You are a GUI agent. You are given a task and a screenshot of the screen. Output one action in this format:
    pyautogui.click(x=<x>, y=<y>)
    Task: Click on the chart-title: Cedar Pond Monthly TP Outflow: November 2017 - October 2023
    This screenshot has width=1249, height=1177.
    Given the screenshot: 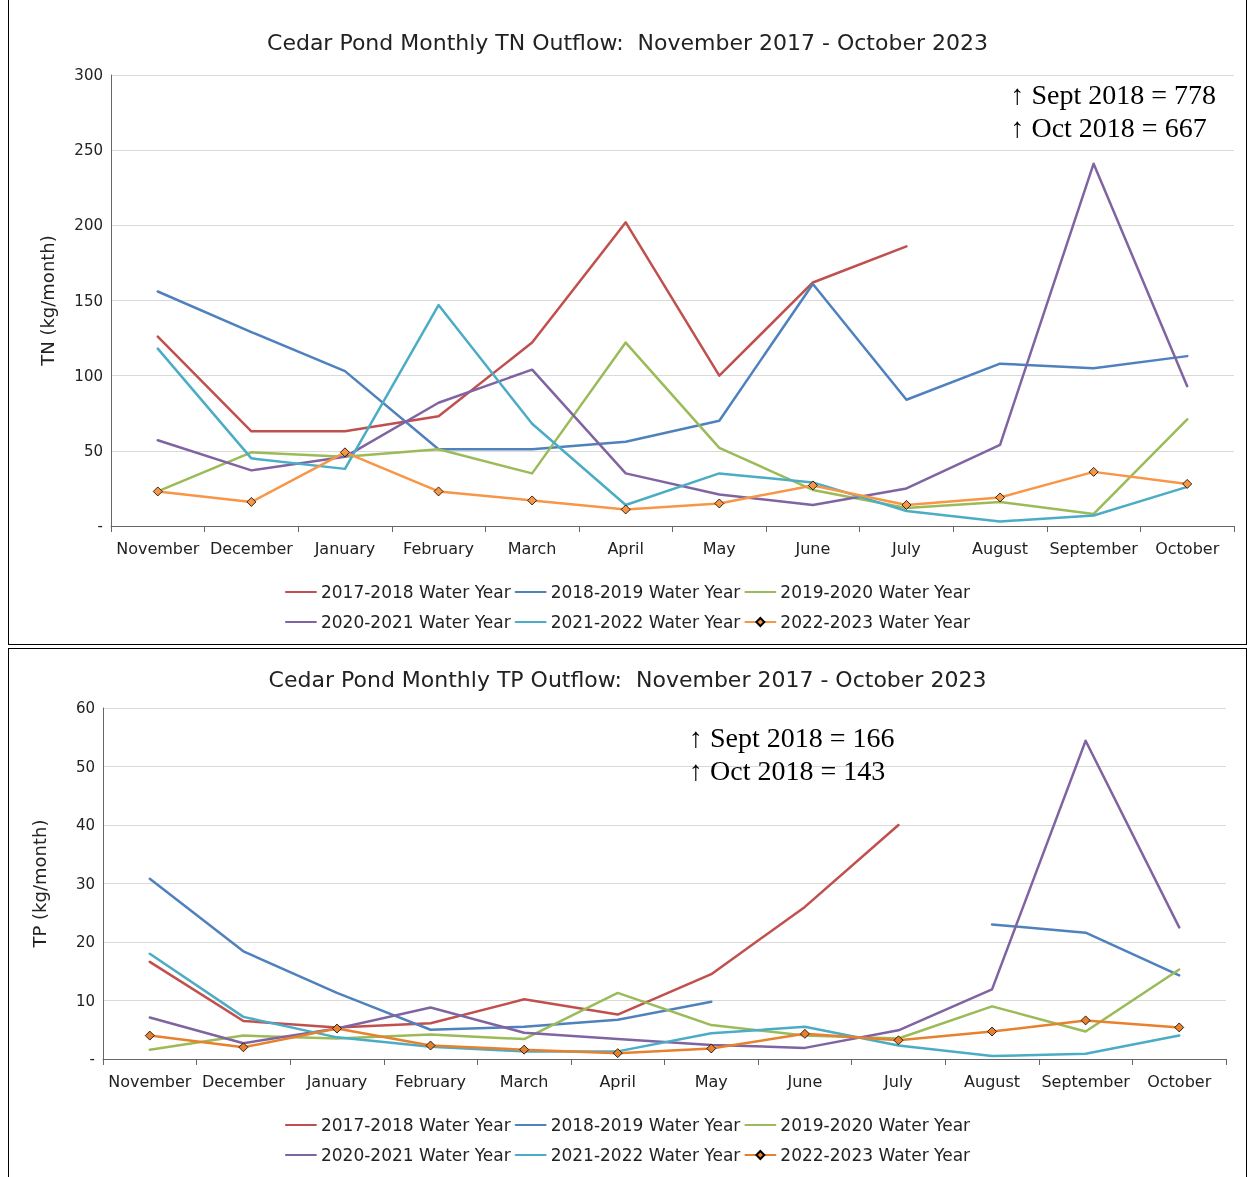 What is the action you would take?
    pyautogui.click(x=627, y=679)
    